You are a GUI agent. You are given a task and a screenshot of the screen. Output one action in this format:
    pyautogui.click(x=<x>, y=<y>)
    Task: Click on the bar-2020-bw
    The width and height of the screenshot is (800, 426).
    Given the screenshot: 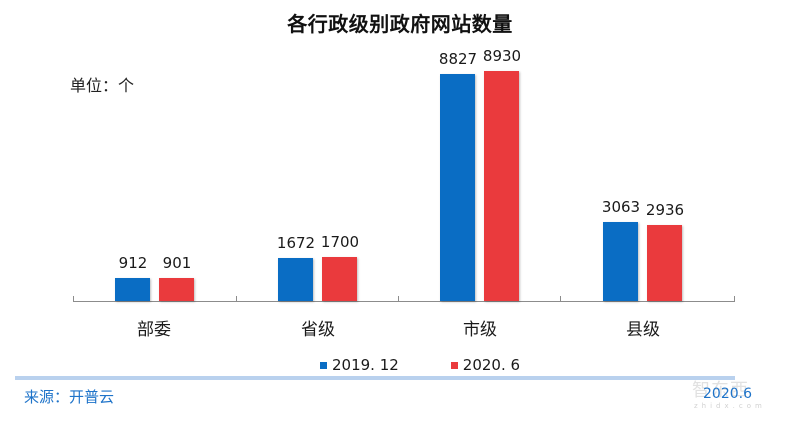 What is the action you would take?
    pyautogui.click(x=176, y=289)
    